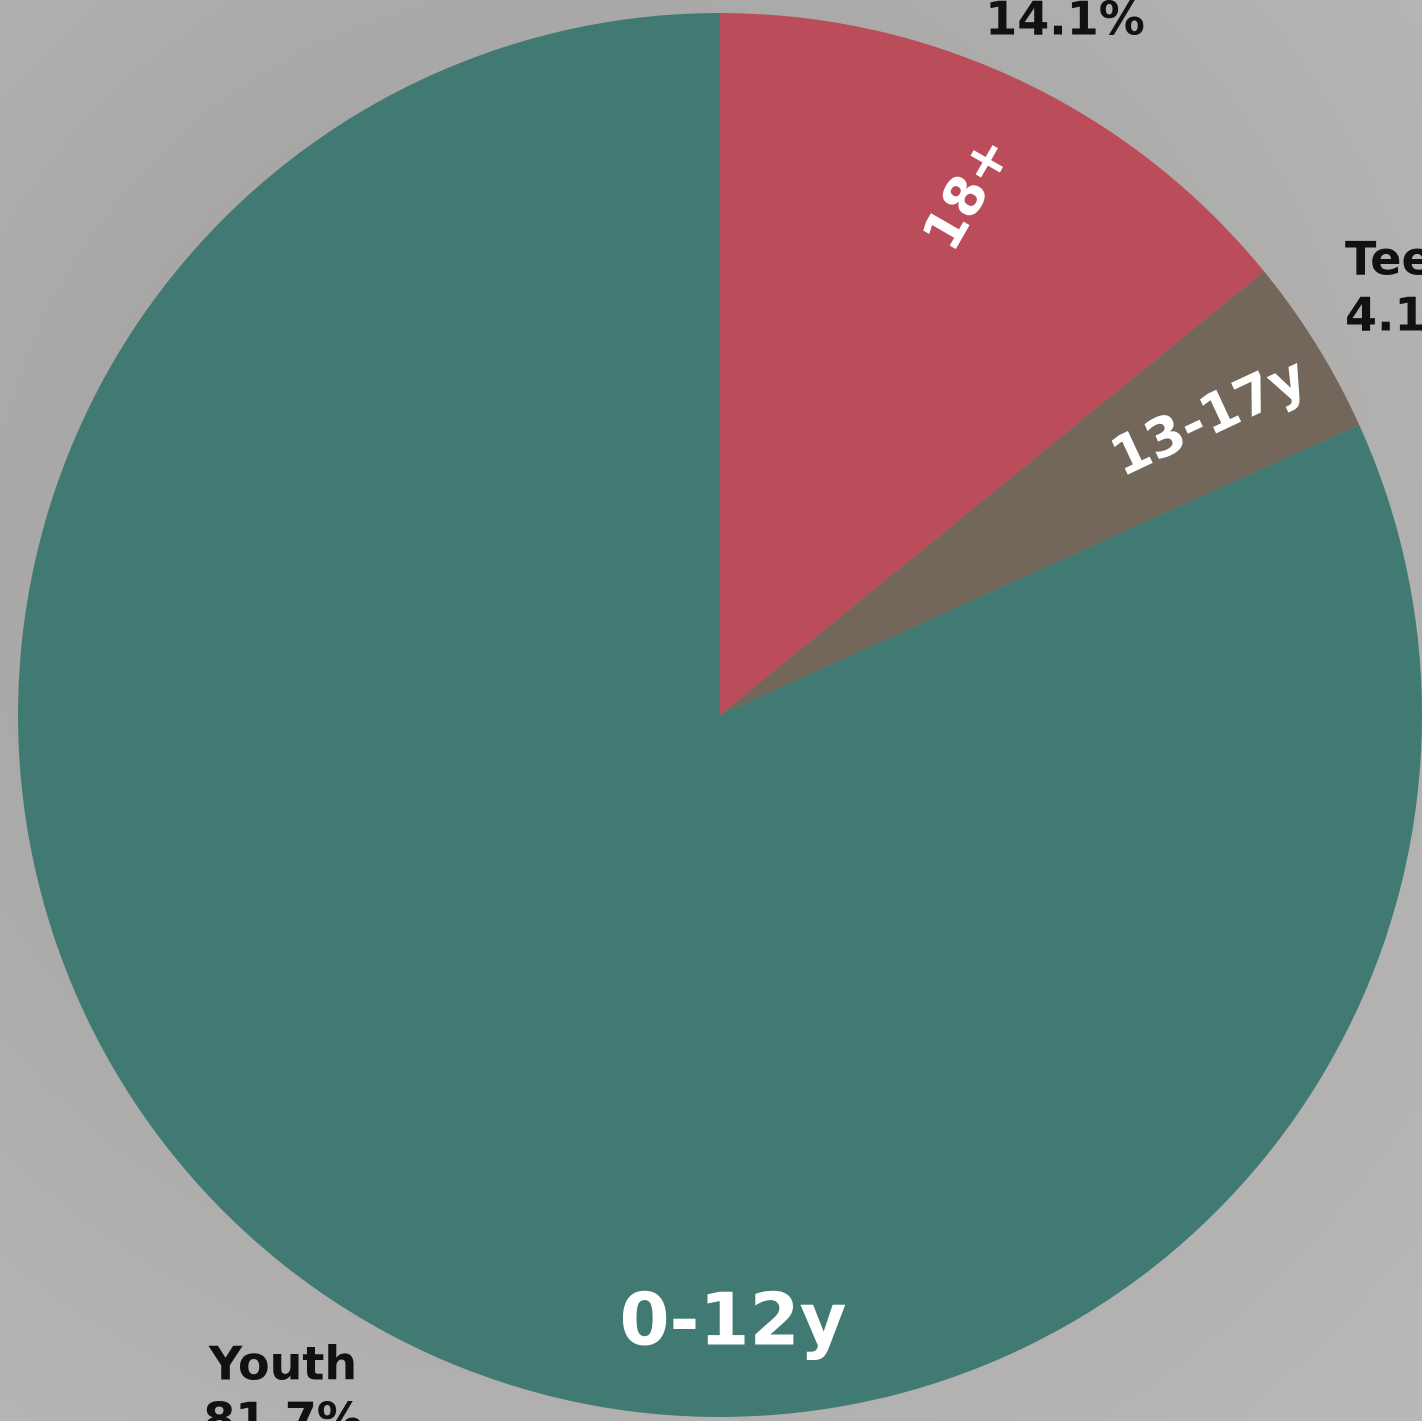 This screenshot has width=1422, height=1421. What do you see at coordinates (282, 1364) in the screenshot?
I see `outer-label: Youth` at bounding box center [282, 1364].